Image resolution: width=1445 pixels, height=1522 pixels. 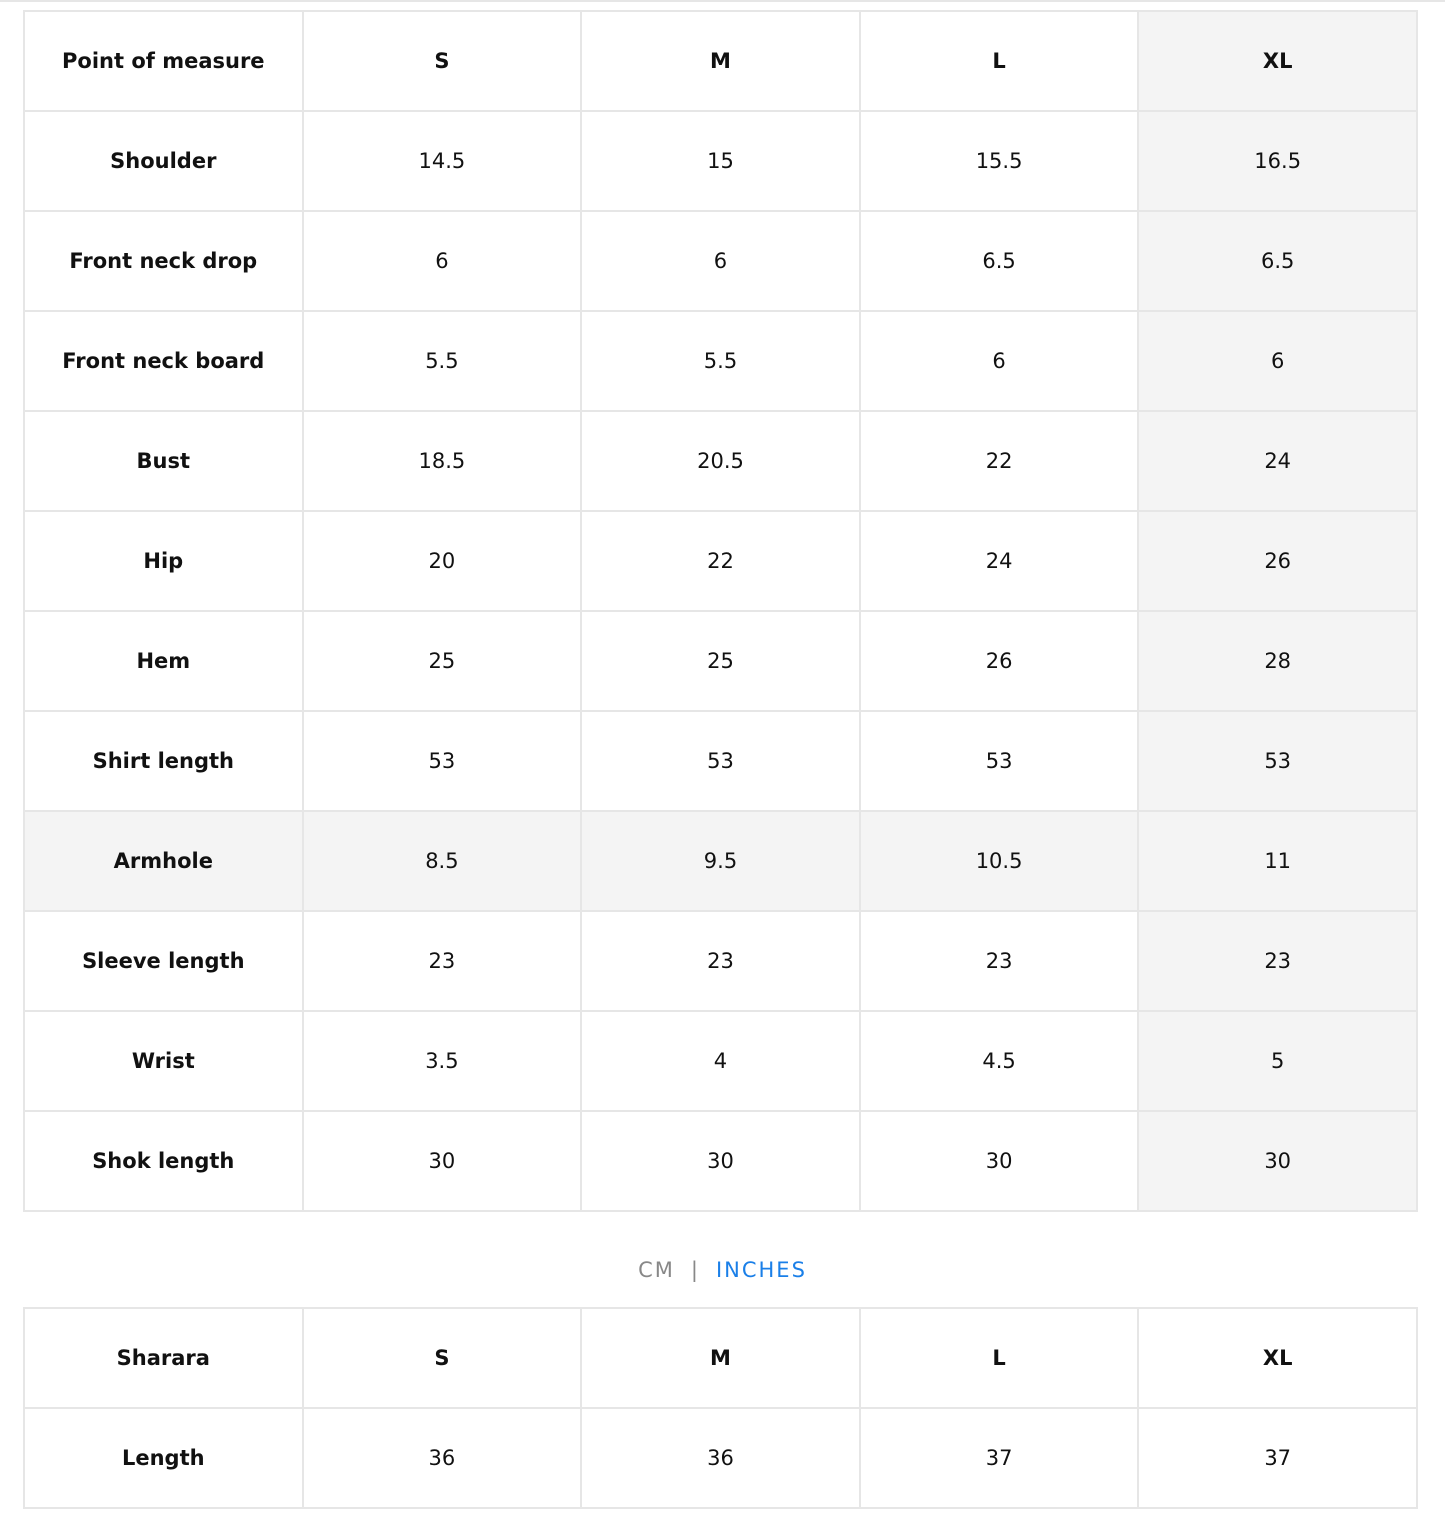 What do you see at coordinates (163, 261) in the screenshot?
I see `row-label: Front neck drop` at bounding box center [163, 261].